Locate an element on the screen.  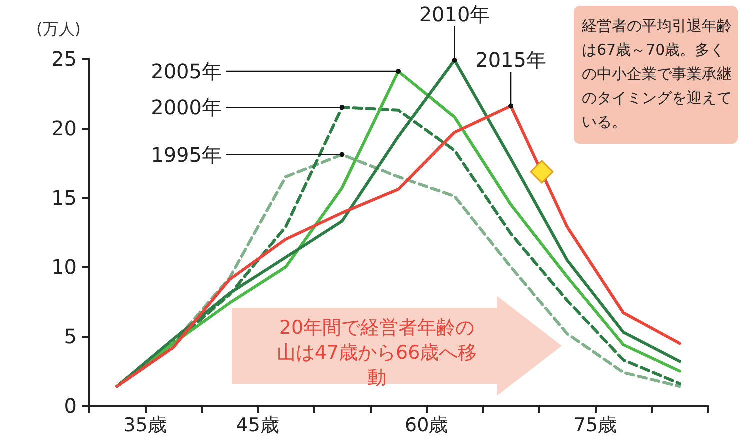
text: 2010年 is located at coordinates (454, 14).